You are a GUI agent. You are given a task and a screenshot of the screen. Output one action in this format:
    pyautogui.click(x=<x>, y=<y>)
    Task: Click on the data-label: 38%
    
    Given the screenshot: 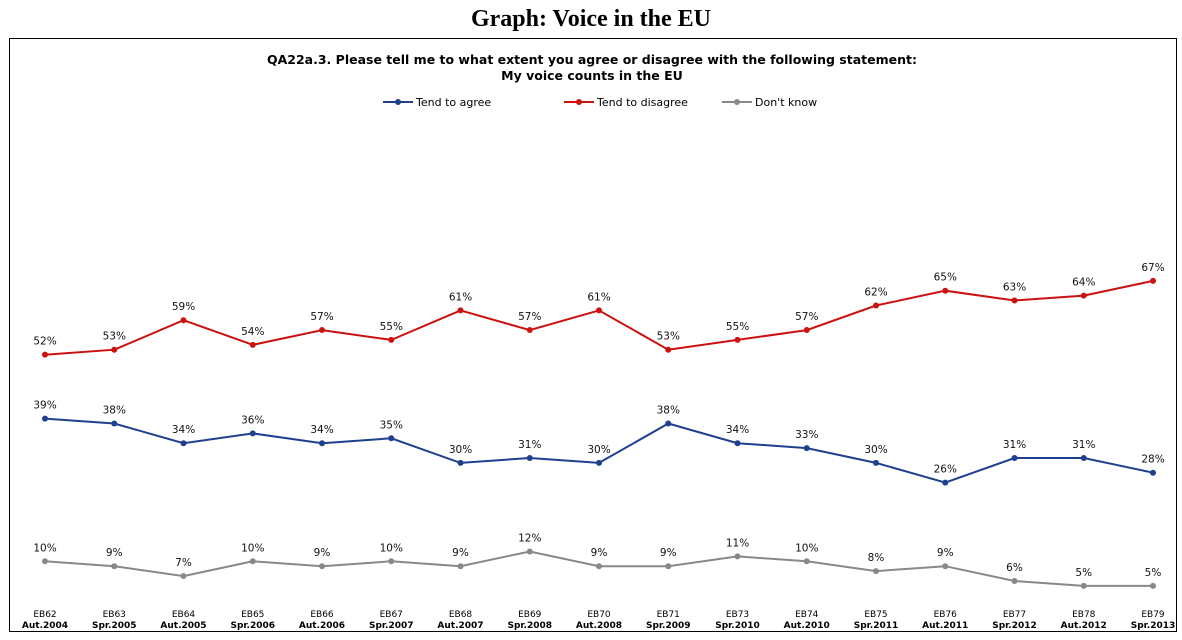 What is the action you would take?
    pyautogui.click(x=114, y=411)
    